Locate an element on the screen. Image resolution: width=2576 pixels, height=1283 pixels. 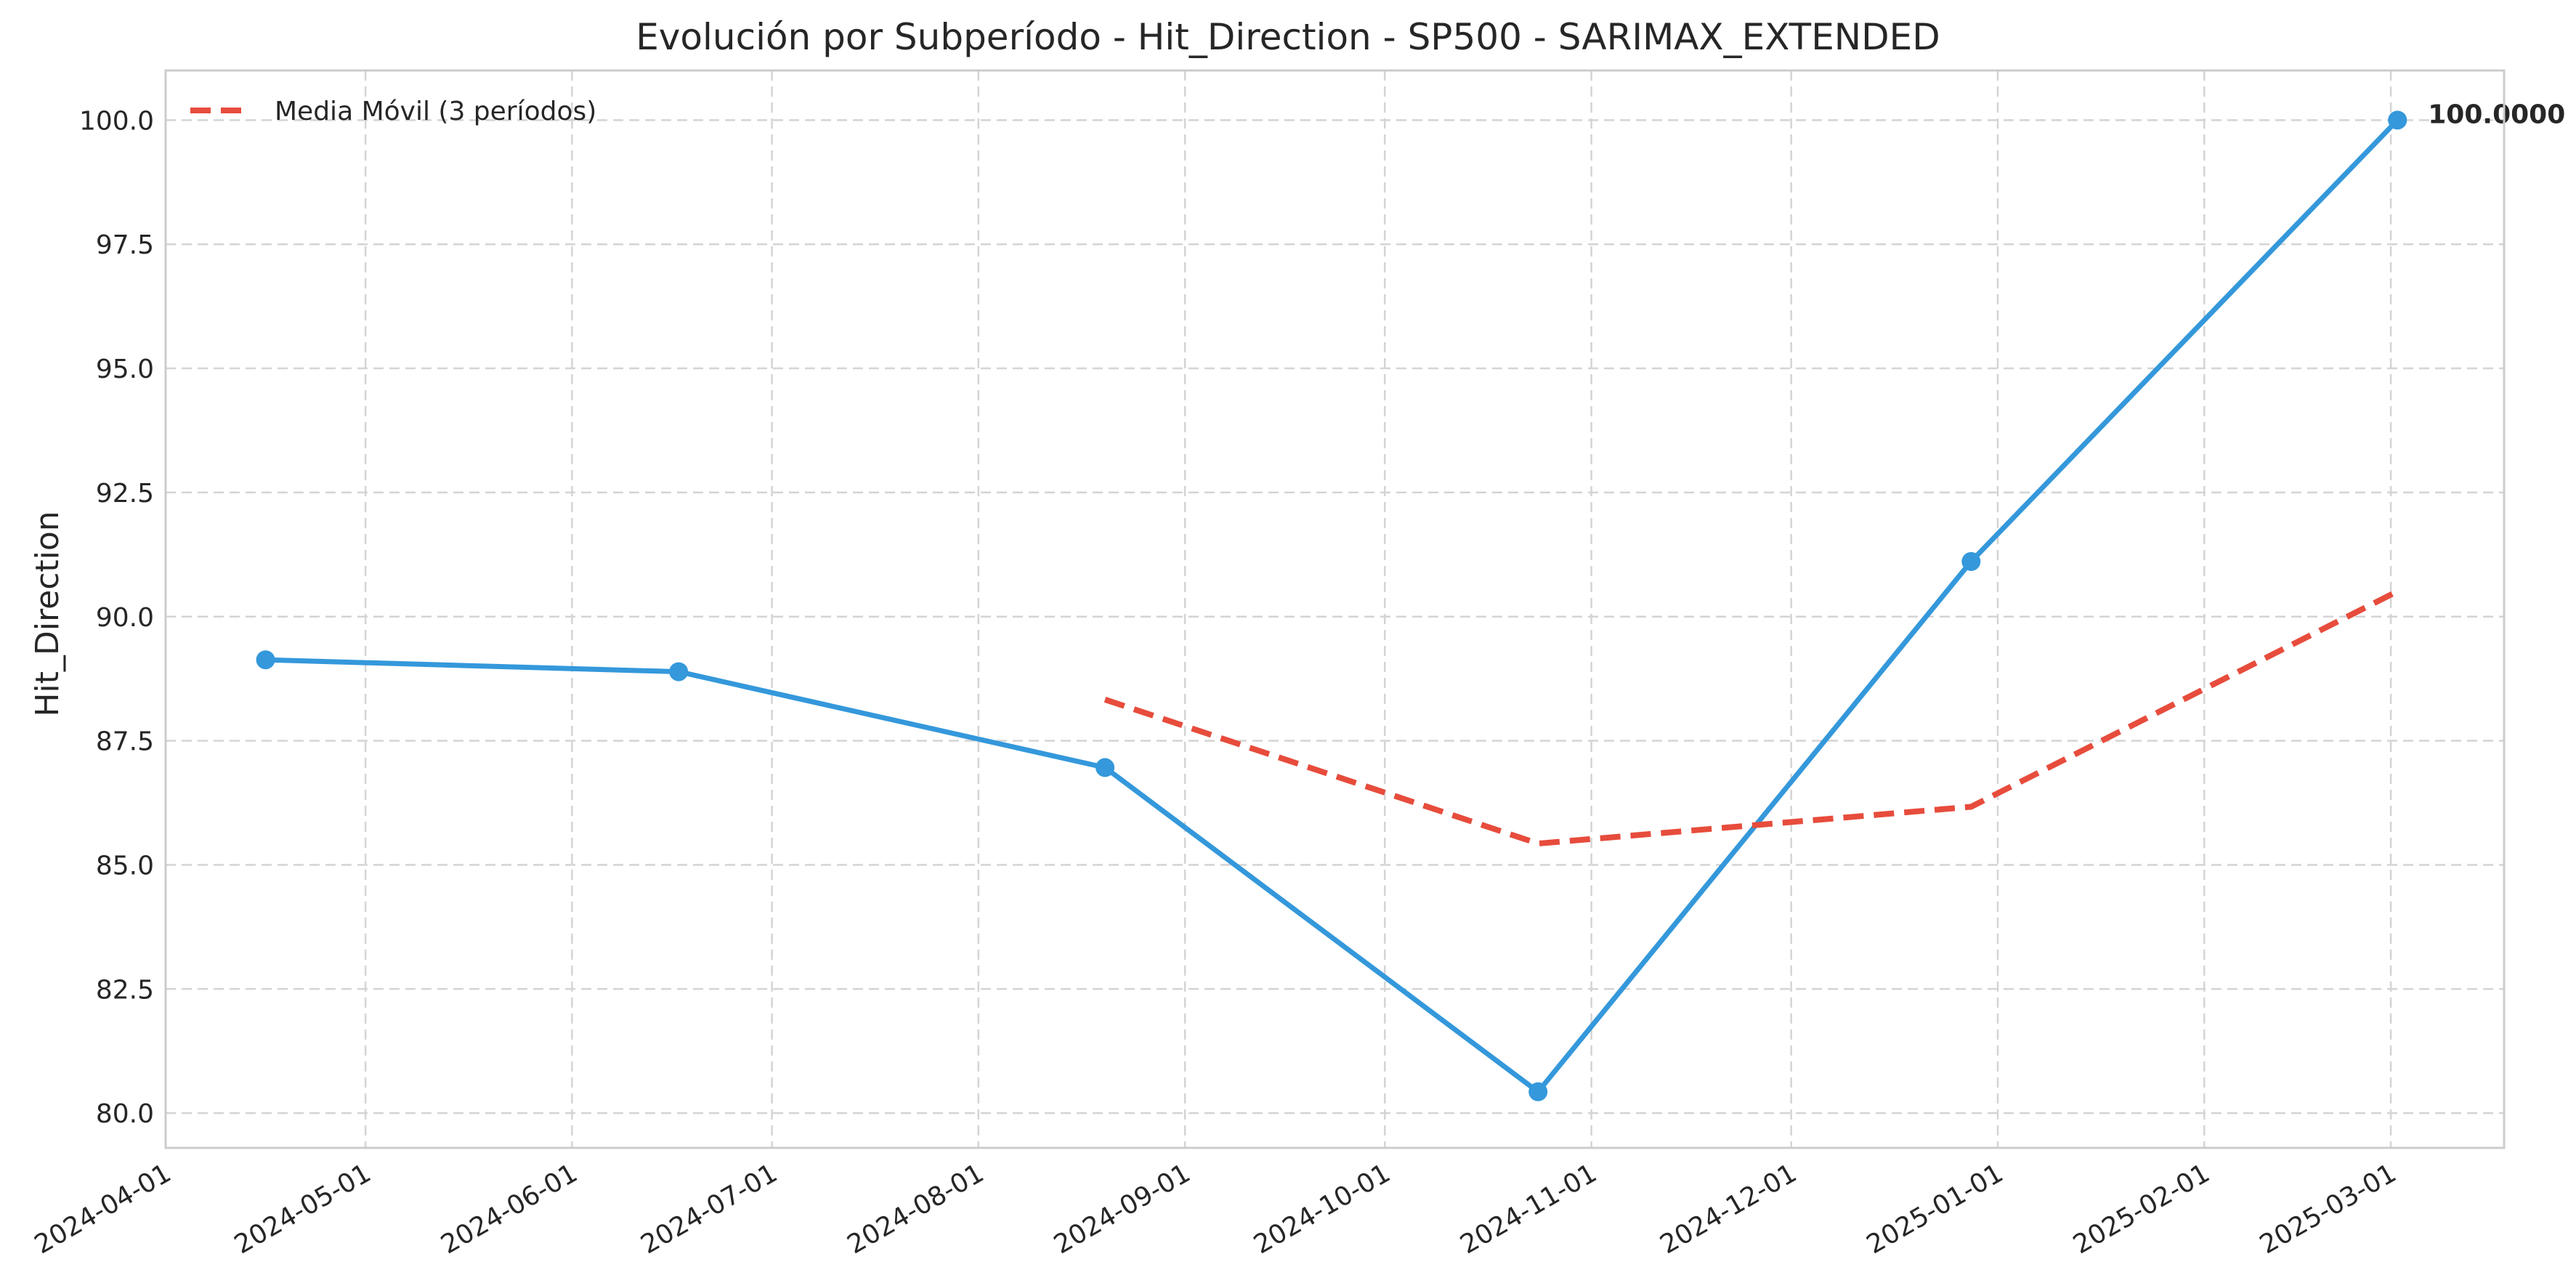
data-label: 100.0000 is located at coordinates (2496, 115).